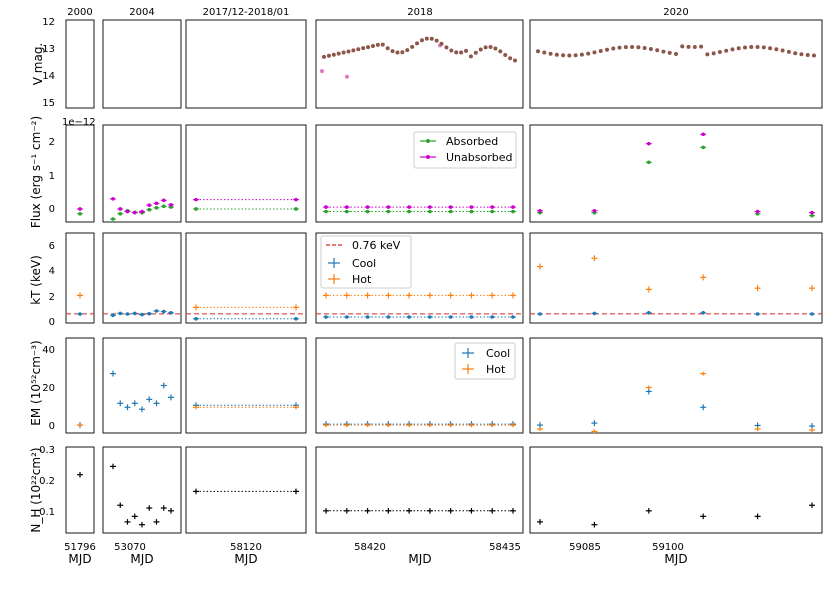 This screenshot has width=830, height=593. What do you see at coordinates (52, 297) in the screenshot?
I see `ytick-kt-2: 2` at bounding box center [52, 297].